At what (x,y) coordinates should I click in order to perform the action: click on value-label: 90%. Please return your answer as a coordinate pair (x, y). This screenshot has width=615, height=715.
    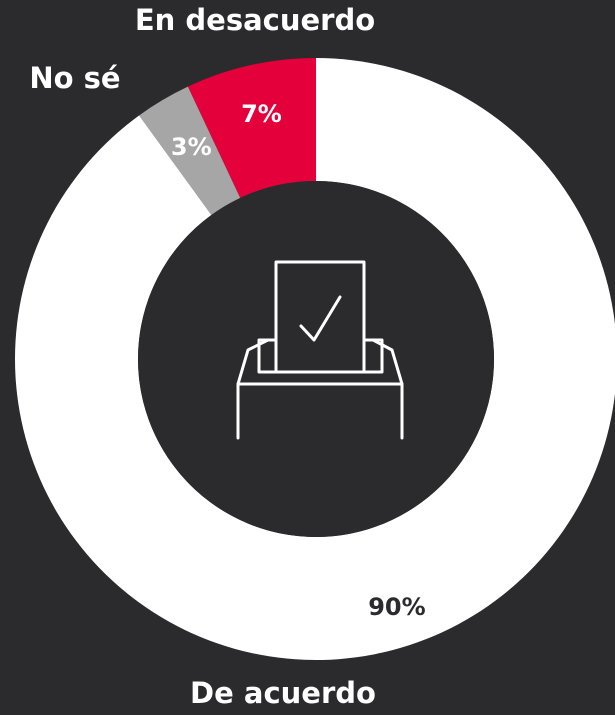
    Looking at the image, I should click on (396, 607).